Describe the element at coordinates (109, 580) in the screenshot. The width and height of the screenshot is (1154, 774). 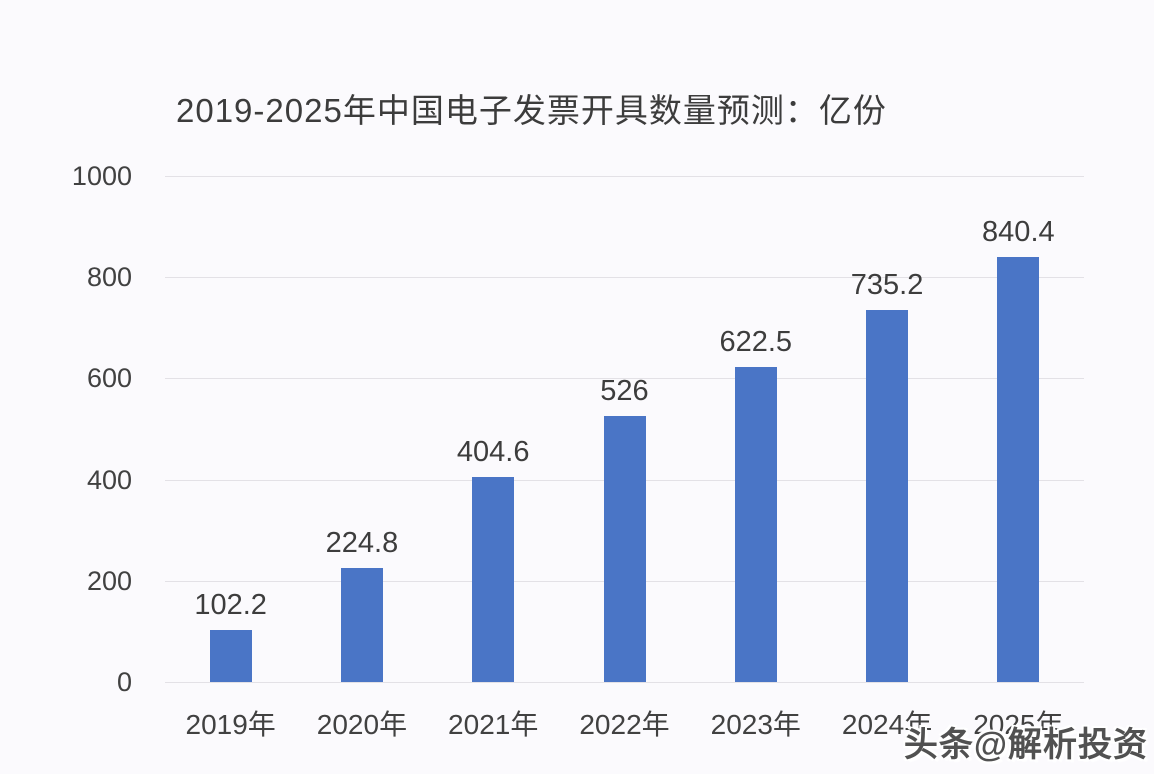
I see `y-axis-tick-label: 200` at that location.